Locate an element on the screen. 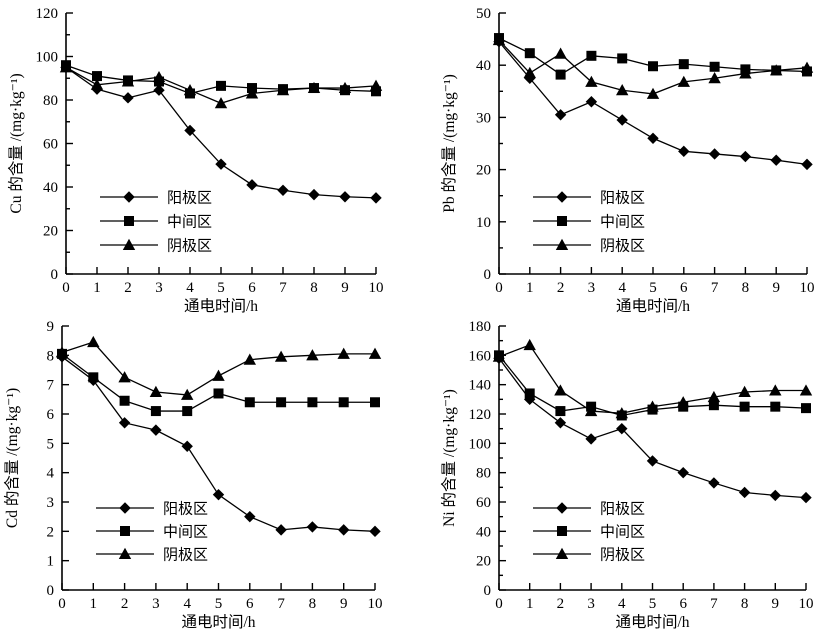 Image resolution: width=838 pixels, height=636 pixels. svg-text: 50 is located at coordinates (483, 14).